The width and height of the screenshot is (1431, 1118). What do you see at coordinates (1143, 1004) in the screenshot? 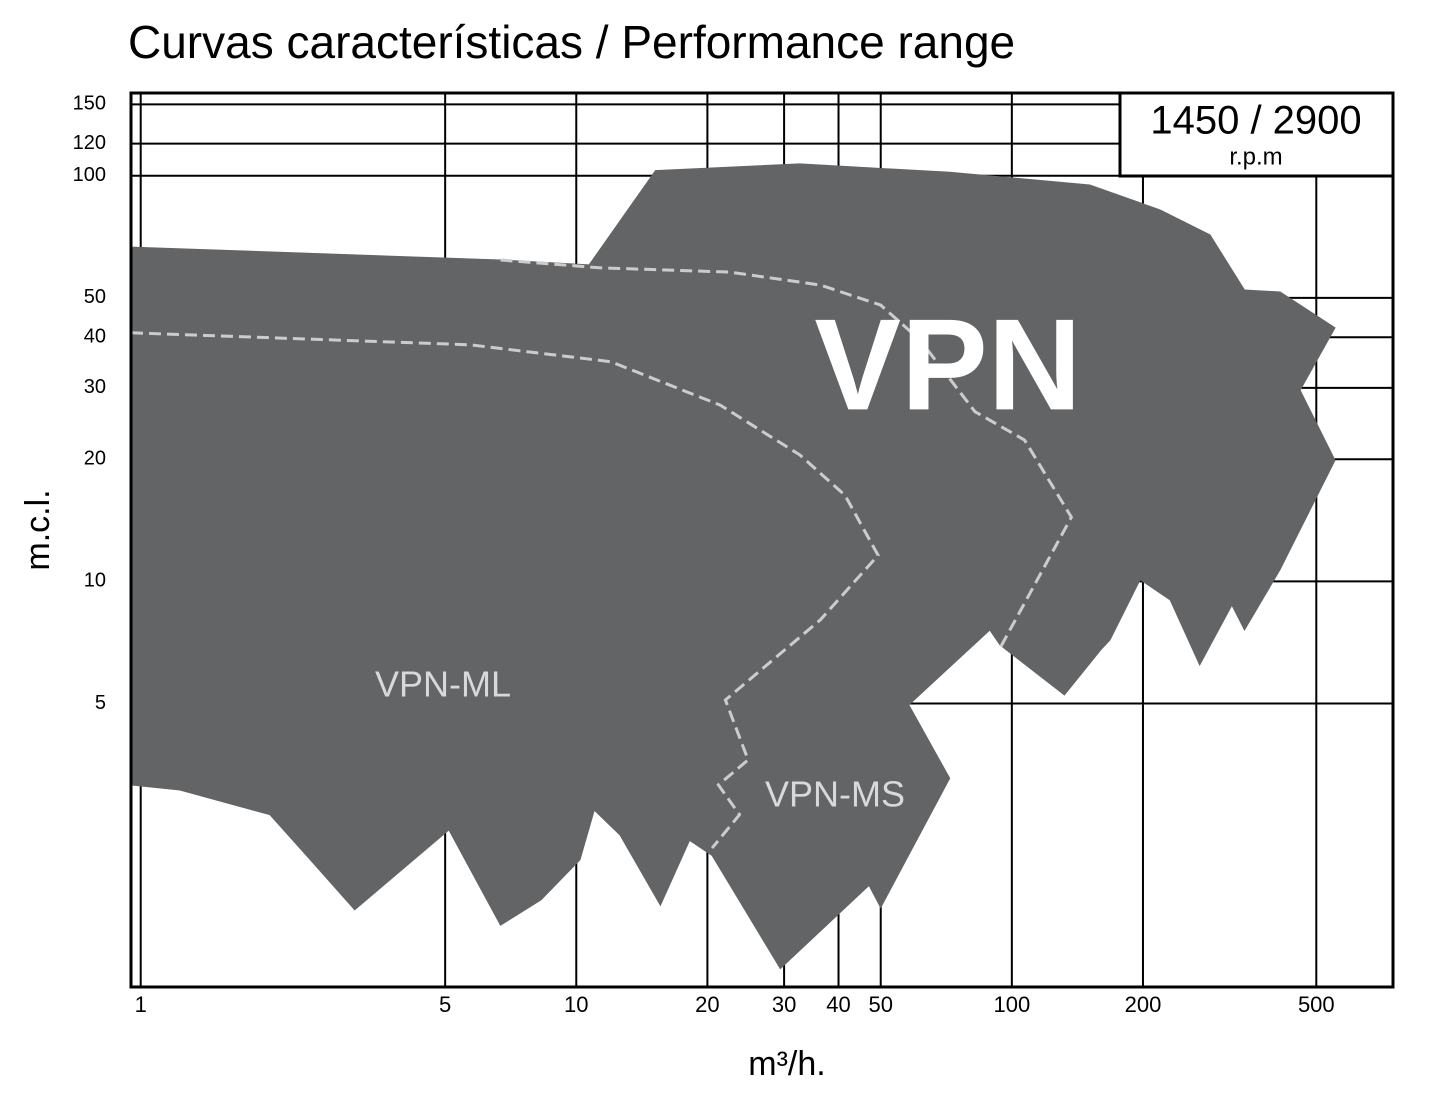
I see `x-tick-label: 200` at bounding box center [1143, 1004].